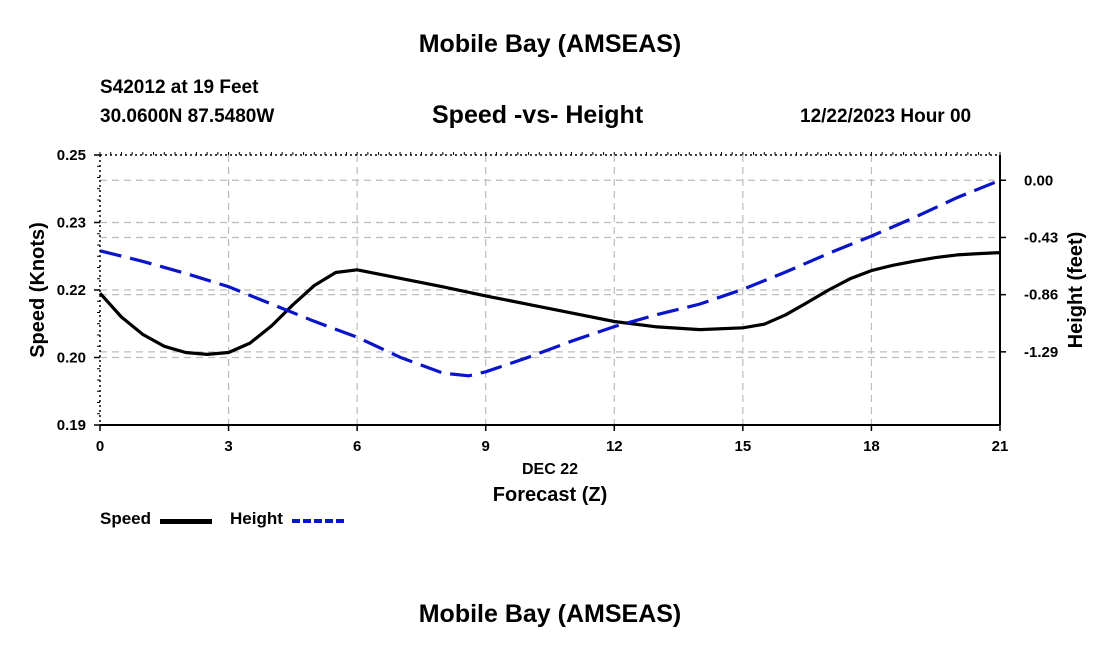 Image resolution: width=1100 pixels, height=650 pixels. What do you see at coordinates (126, 518) in the screenshot?
I see `legend-speed-label: Speed` at bounding box center [126, 518].